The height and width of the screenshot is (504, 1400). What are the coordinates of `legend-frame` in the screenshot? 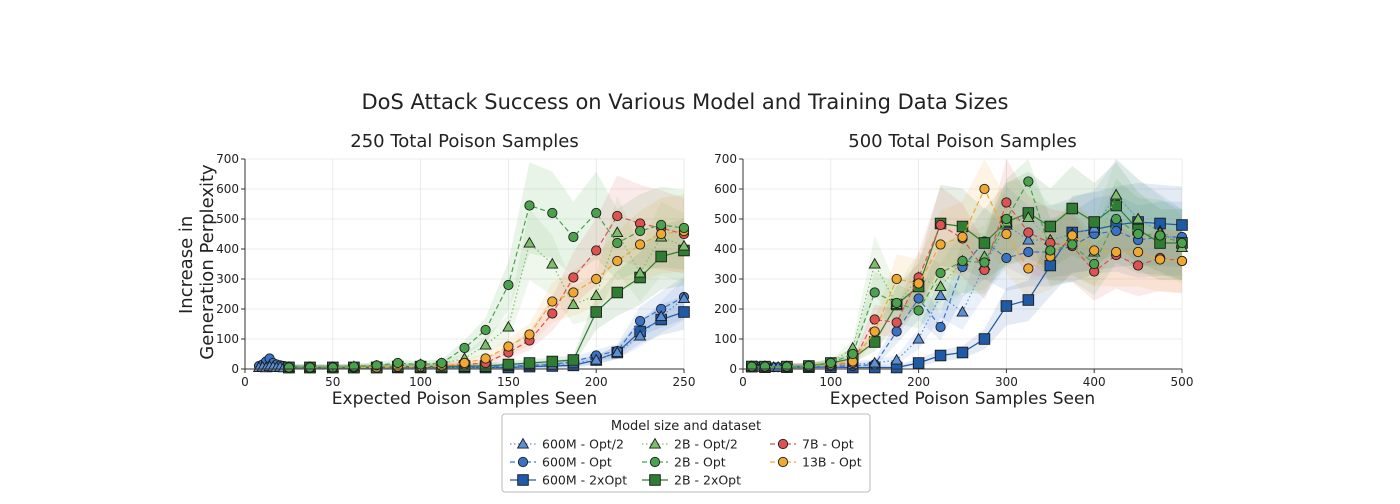 It's located at (686, 453).